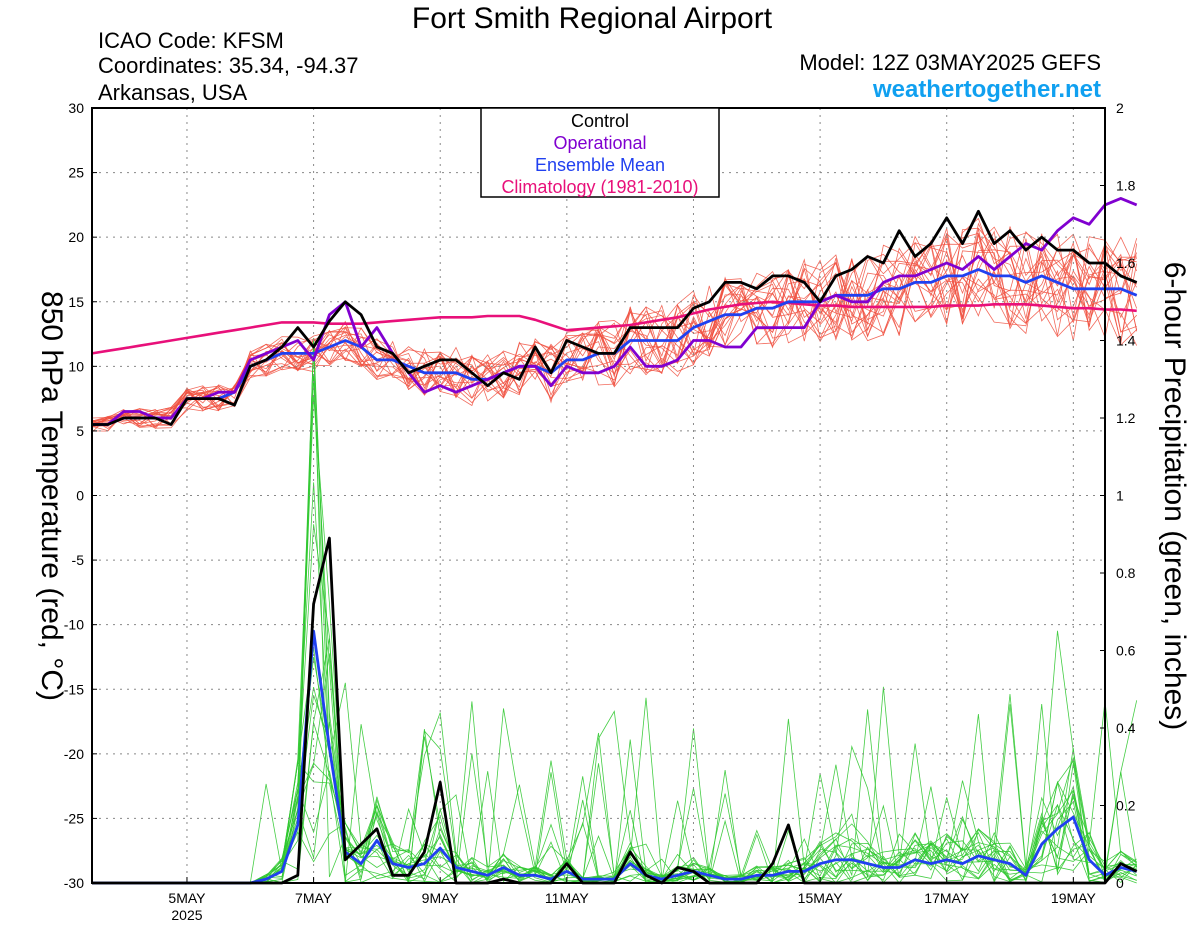 The image size is (1200, 927). I want to click on y2-tick-label: 1, so click(1120, 496).